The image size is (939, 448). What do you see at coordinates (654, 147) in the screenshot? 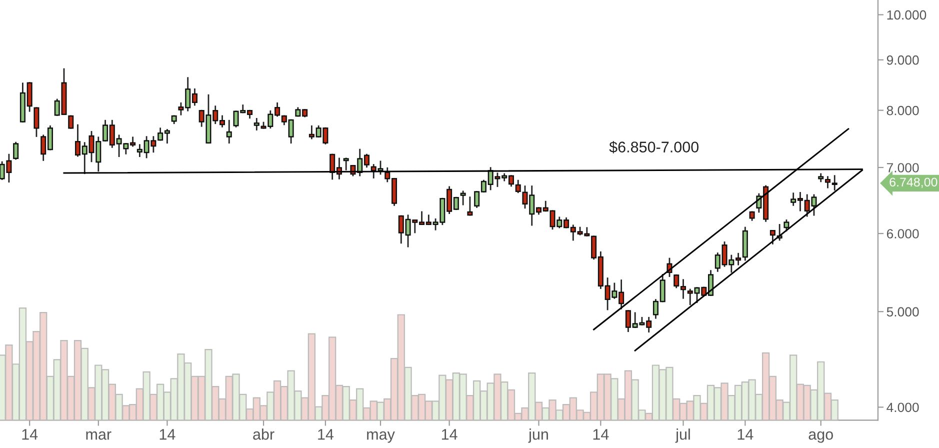
I see `annotation: $6.850-7.000` at bounding box center [654, 147].